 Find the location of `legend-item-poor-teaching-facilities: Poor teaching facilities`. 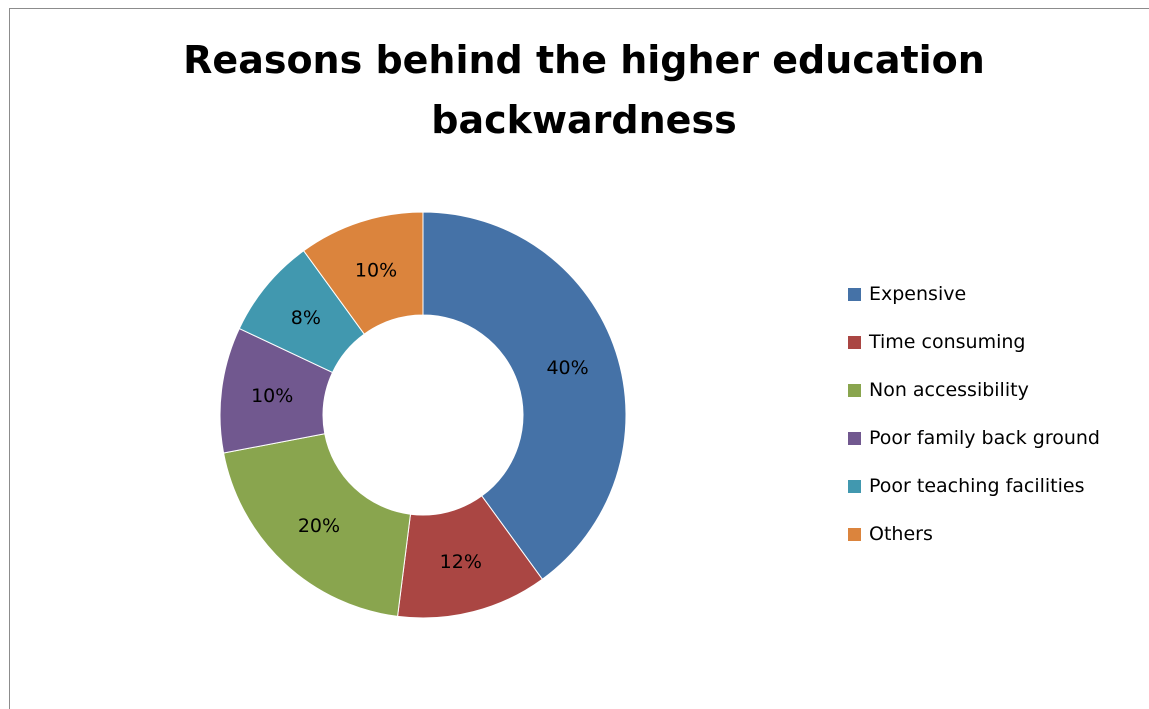

legend-item-poor-teaching-facilities: Poor teaching facilities is located at coordinates (974, 486).